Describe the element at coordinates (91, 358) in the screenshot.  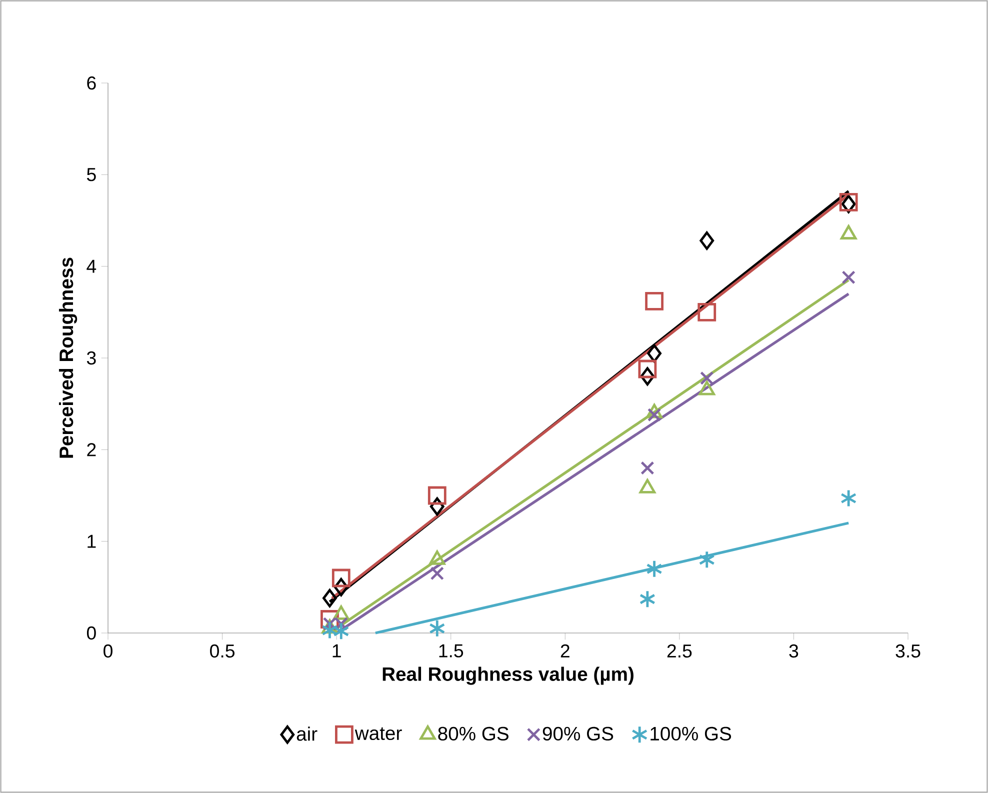
I see `y-tick-label: 3` at that location.